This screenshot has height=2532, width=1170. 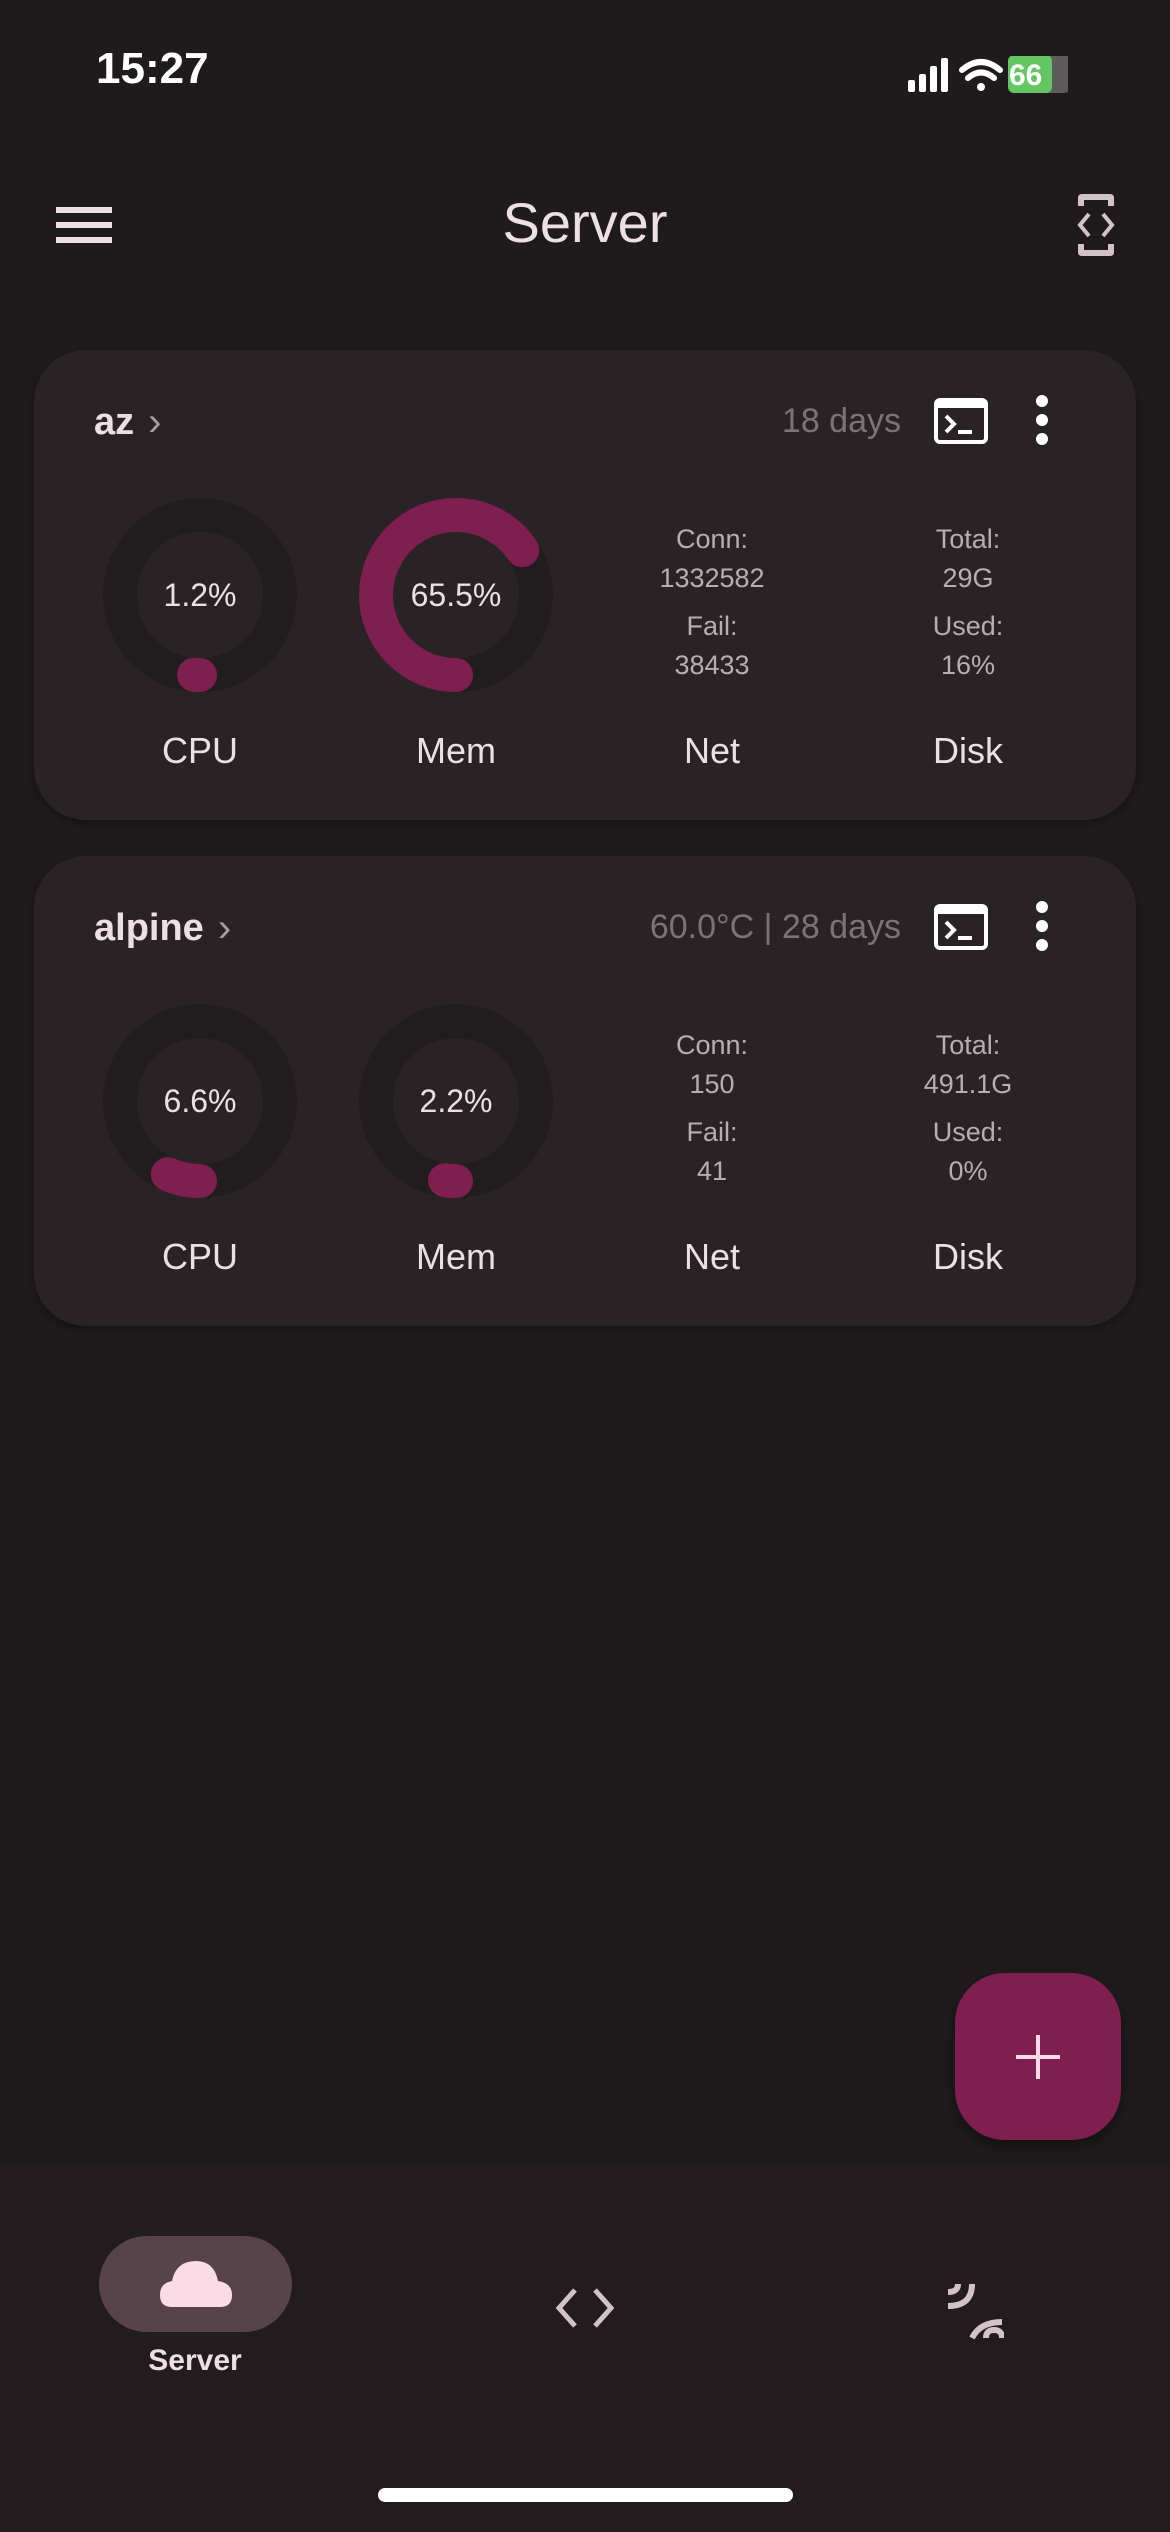 I want to click on nav-item-server, so click(x=195, y=2284).